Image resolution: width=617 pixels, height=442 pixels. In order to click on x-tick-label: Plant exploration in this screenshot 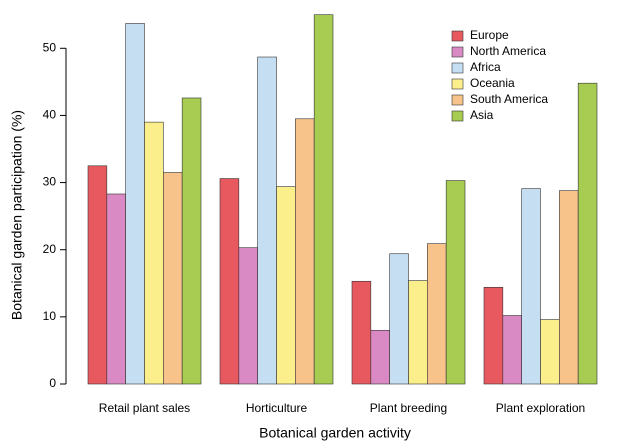, I will do `click(540, 408)`.